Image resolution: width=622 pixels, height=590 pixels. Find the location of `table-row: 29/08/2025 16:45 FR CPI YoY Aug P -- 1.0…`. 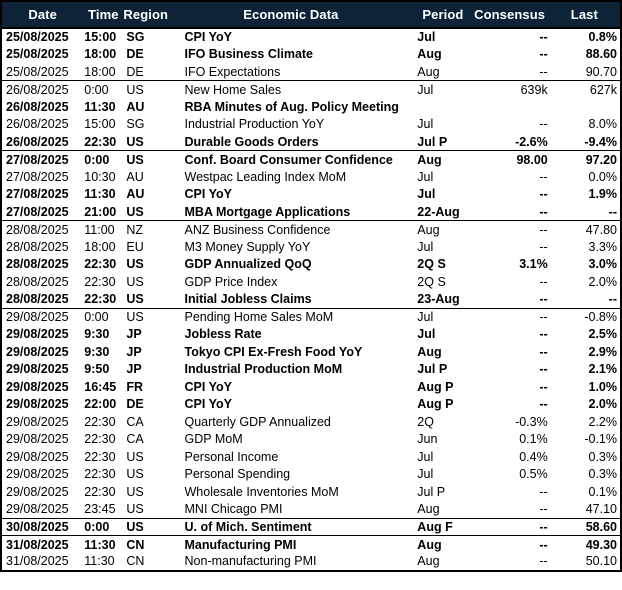

table-row: 29/08/2025 16:45 FR CPI YoY Aug P -- 1.0… is located at coordinates (311, 387).